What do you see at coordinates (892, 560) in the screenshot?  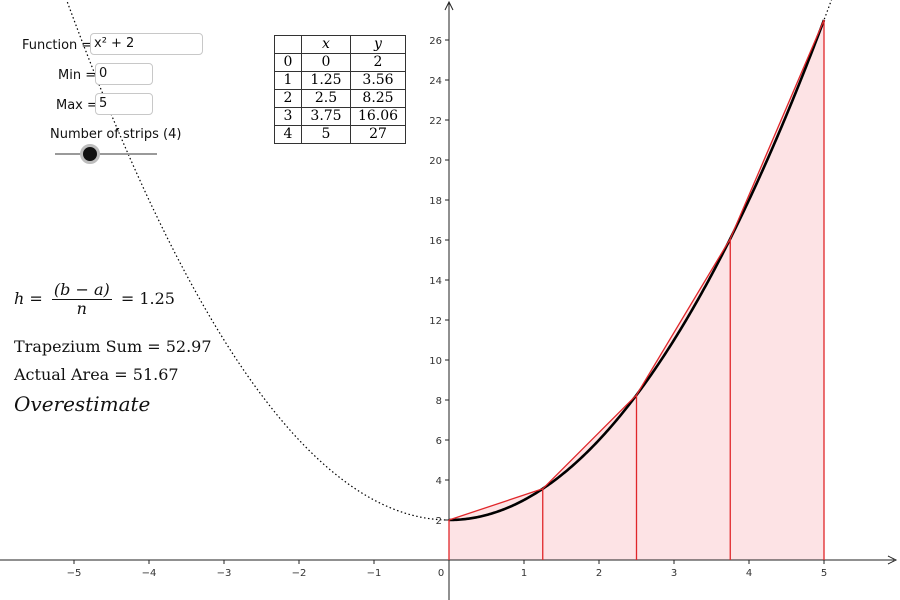 I see `x-axis-arrow` at bounding box center [892, 560].